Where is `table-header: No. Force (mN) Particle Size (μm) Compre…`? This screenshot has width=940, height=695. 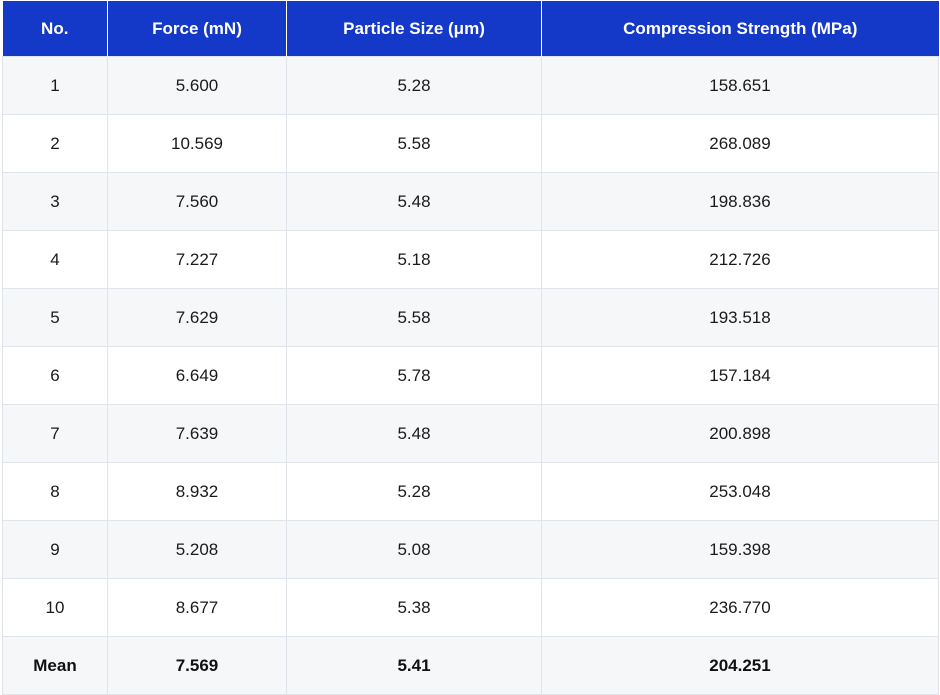
table-header: No. Force (mN) Particle Size (μm) Compre… is located at coordinates (470, 29).